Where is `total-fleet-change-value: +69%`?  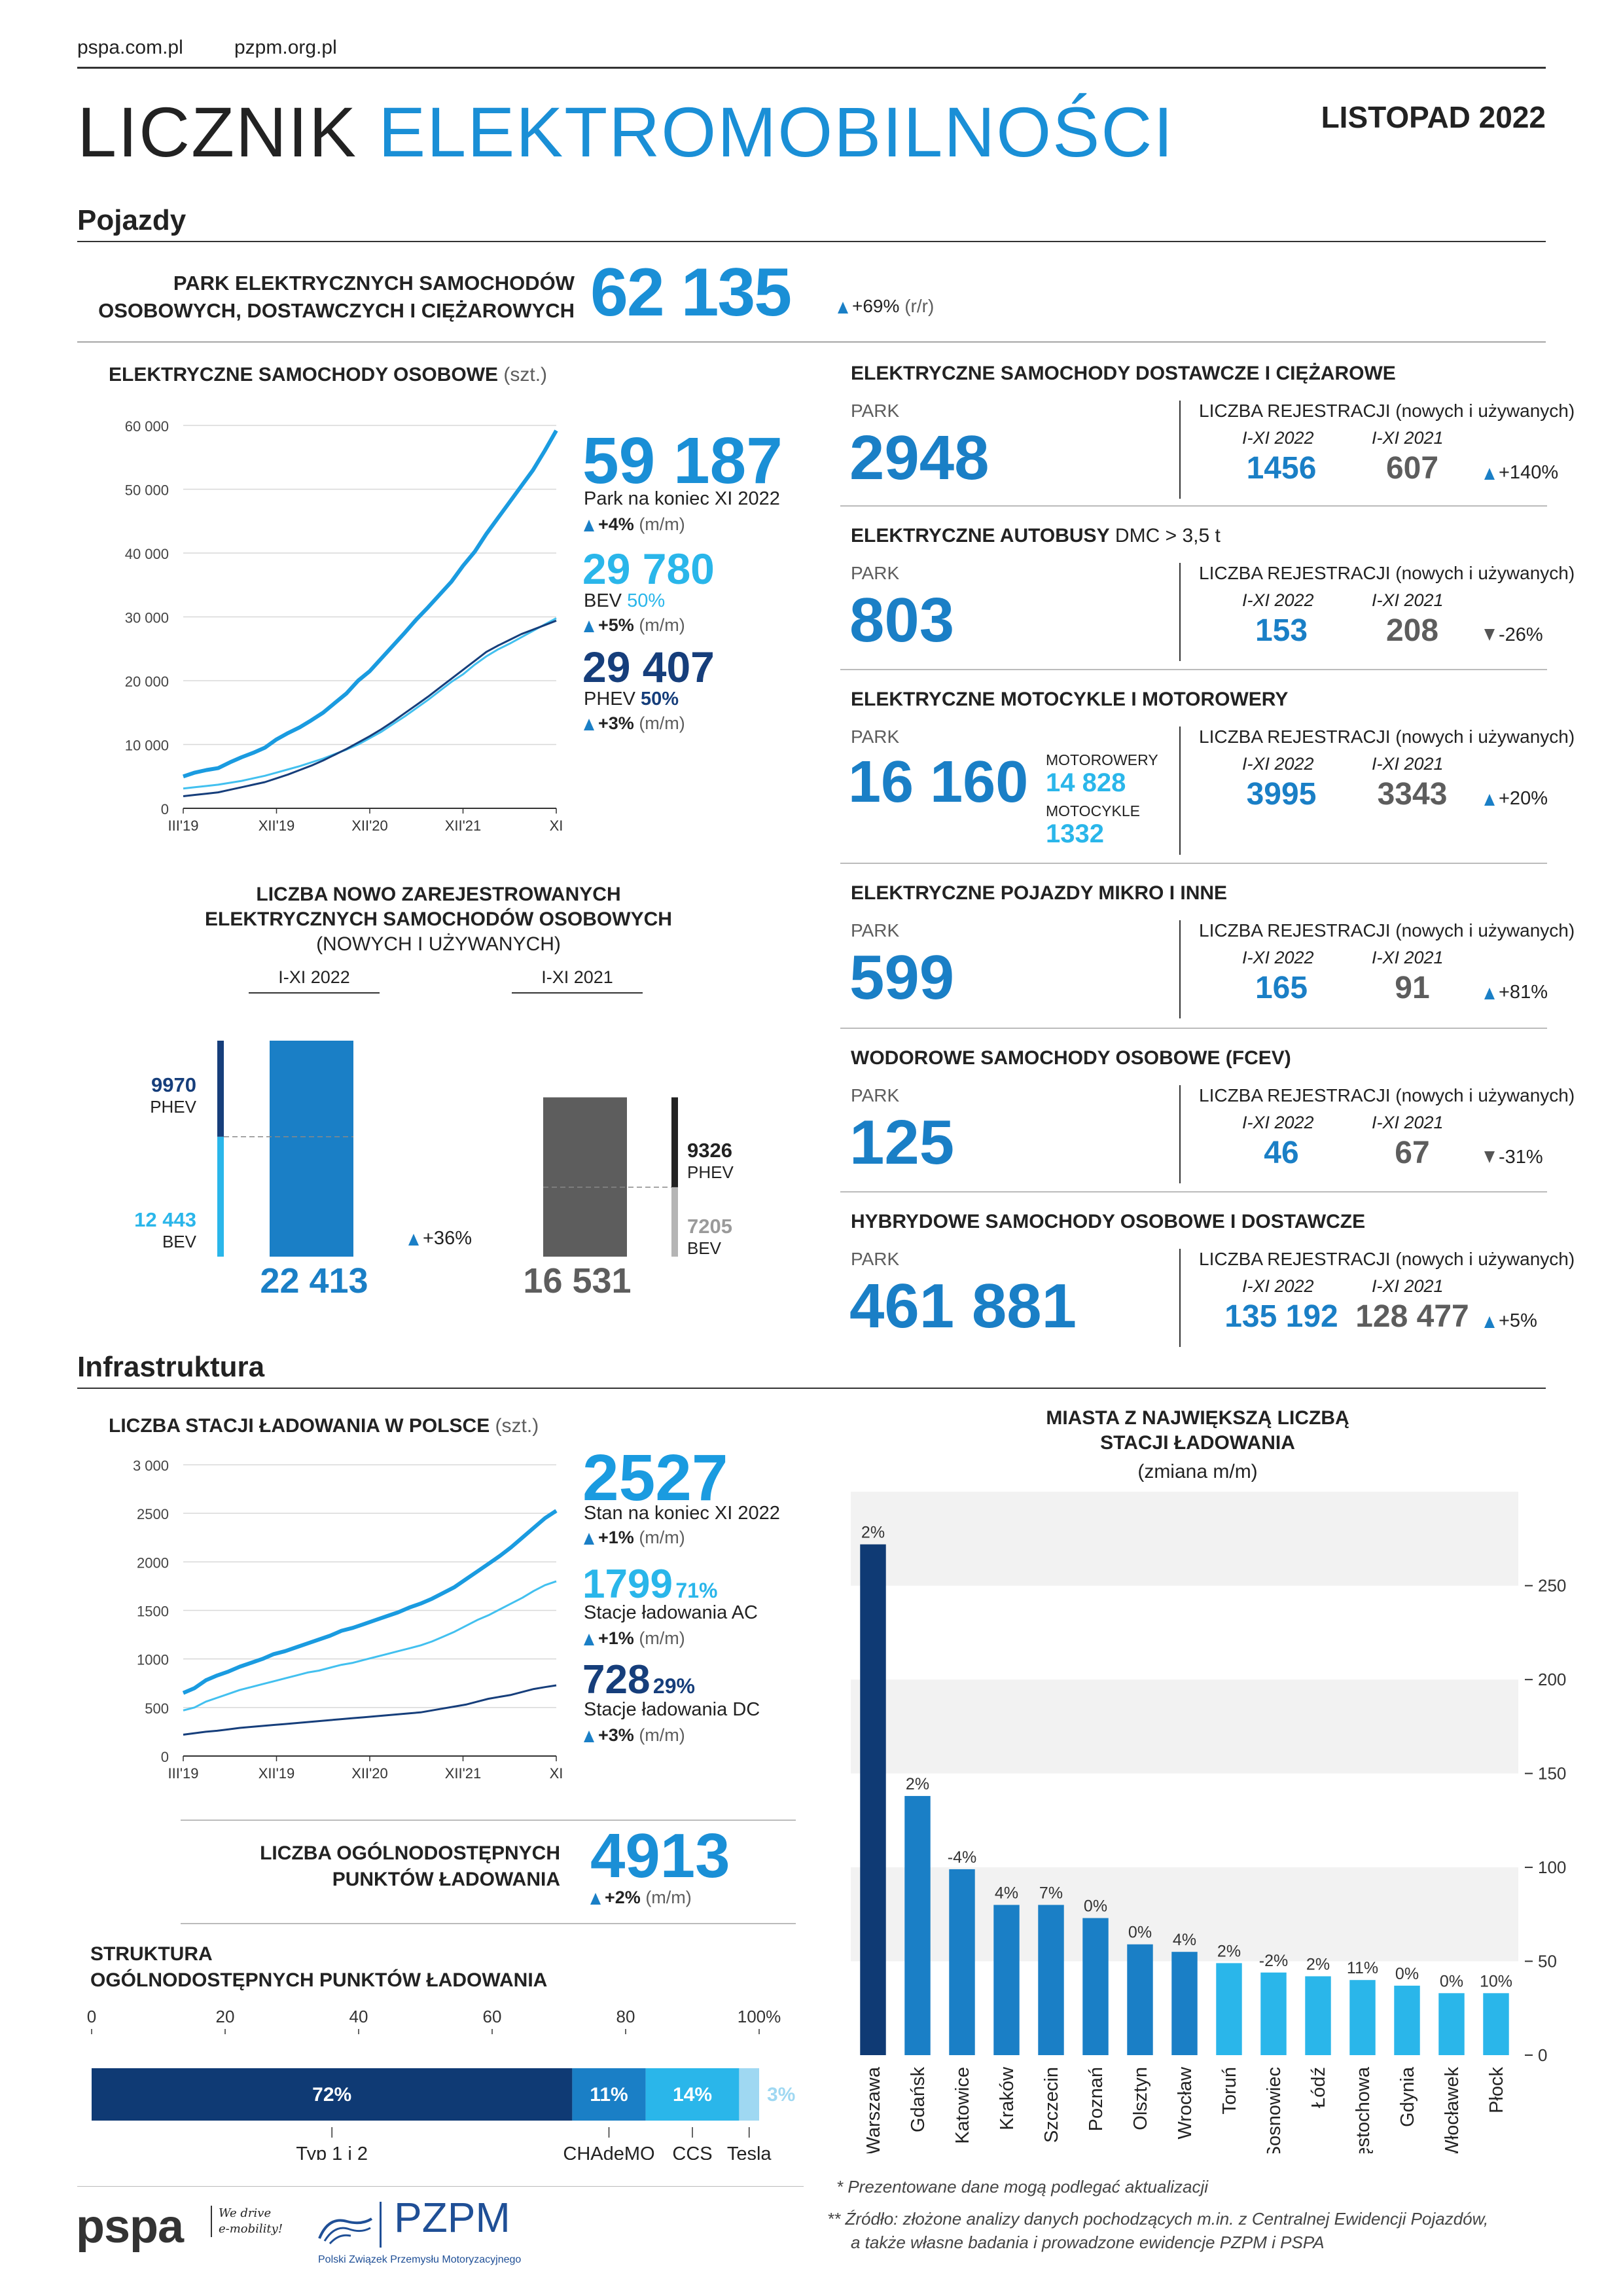
total-fleet-change-value: +69% is located at coordinates (876, 306).